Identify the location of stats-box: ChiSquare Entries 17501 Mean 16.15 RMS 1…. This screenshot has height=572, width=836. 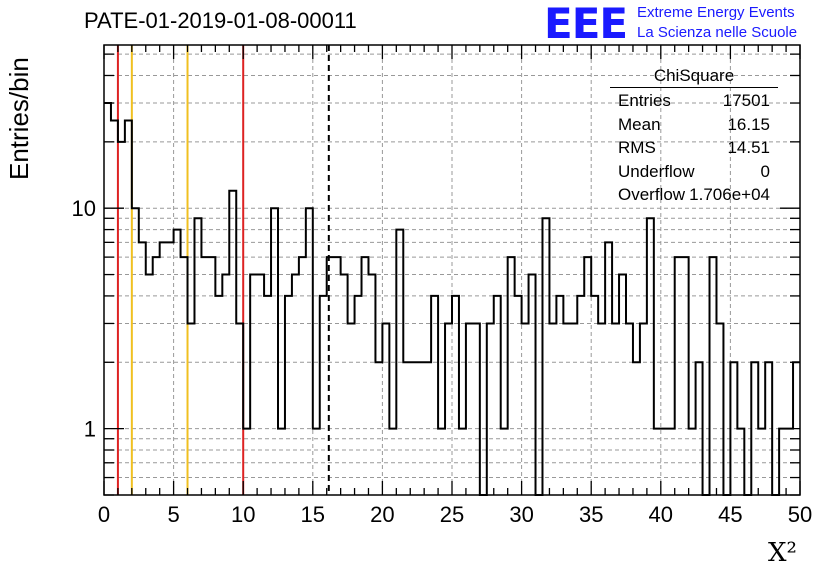
(694, 137).